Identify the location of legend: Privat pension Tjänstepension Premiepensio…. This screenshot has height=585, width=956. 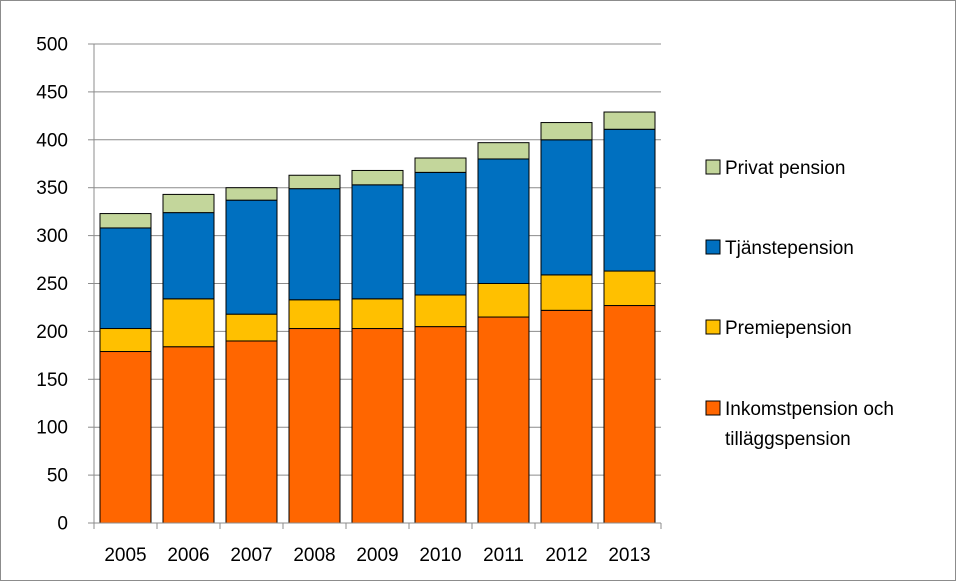
(799, 304).